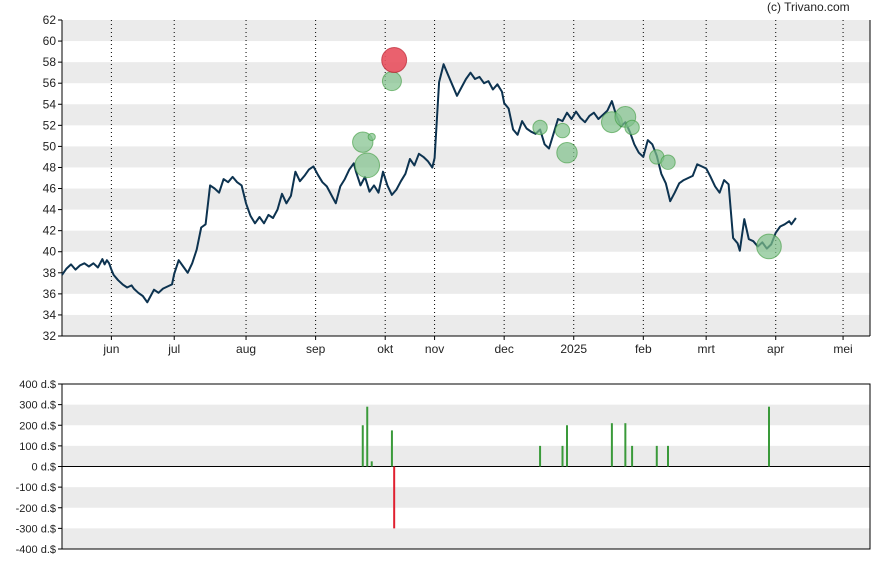 This screenshot has width=888, height=565. What do you see at coordinates (50, 336) in the screenshot?
I see `y-tick-label: 32` at bounding box center [50, 336].